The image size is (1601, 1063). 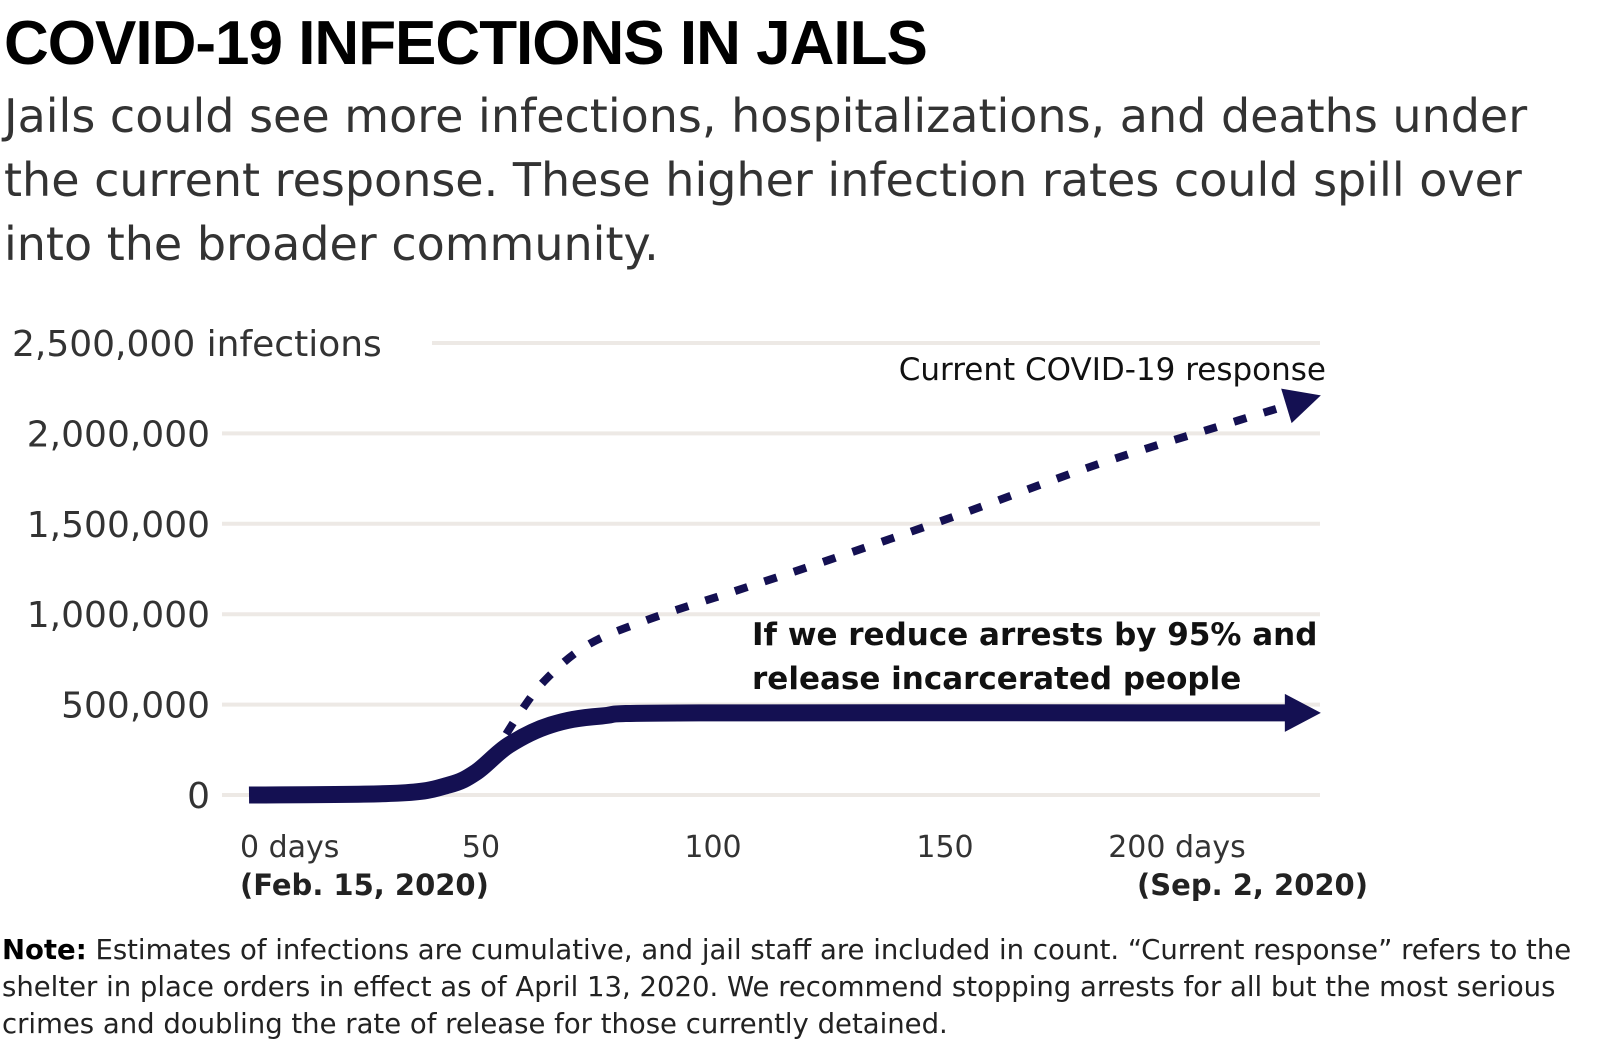 What do you see at coordinates (769, 754) in the screenshot?
I see `series-reduced-arrests-line` at bounding box center [769, 754].